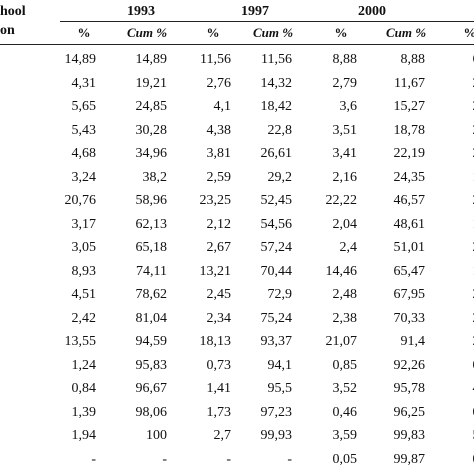 This screenshot has width=474, height=474. I want to click on subheader-pct-2000: %, so click(341, 32).